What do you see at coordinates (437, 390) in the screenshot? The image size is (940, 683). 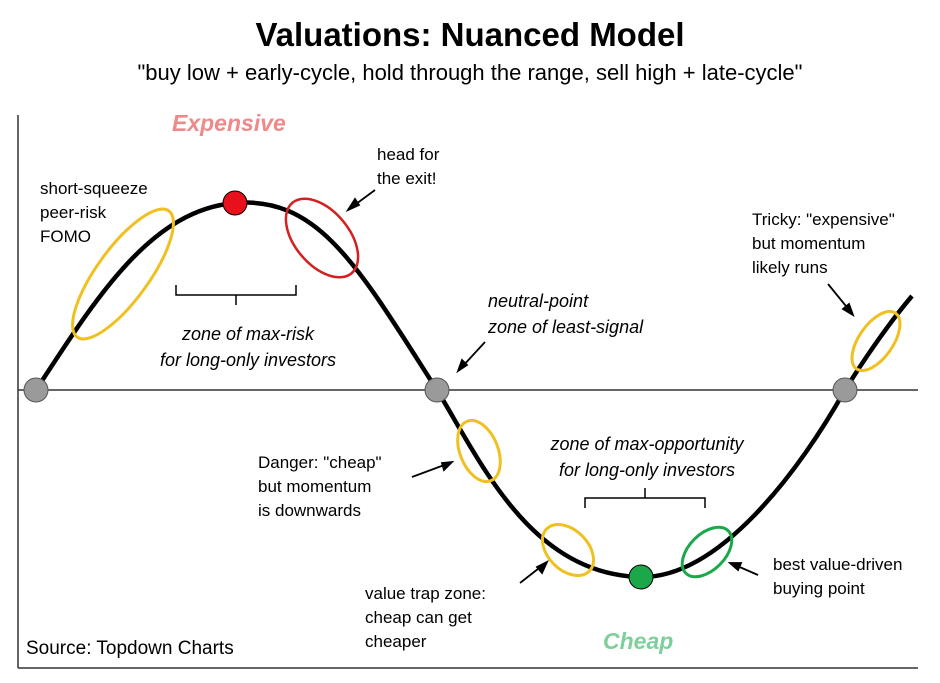 I see `neutral-dot-middle` at bounding box center [437, 390].